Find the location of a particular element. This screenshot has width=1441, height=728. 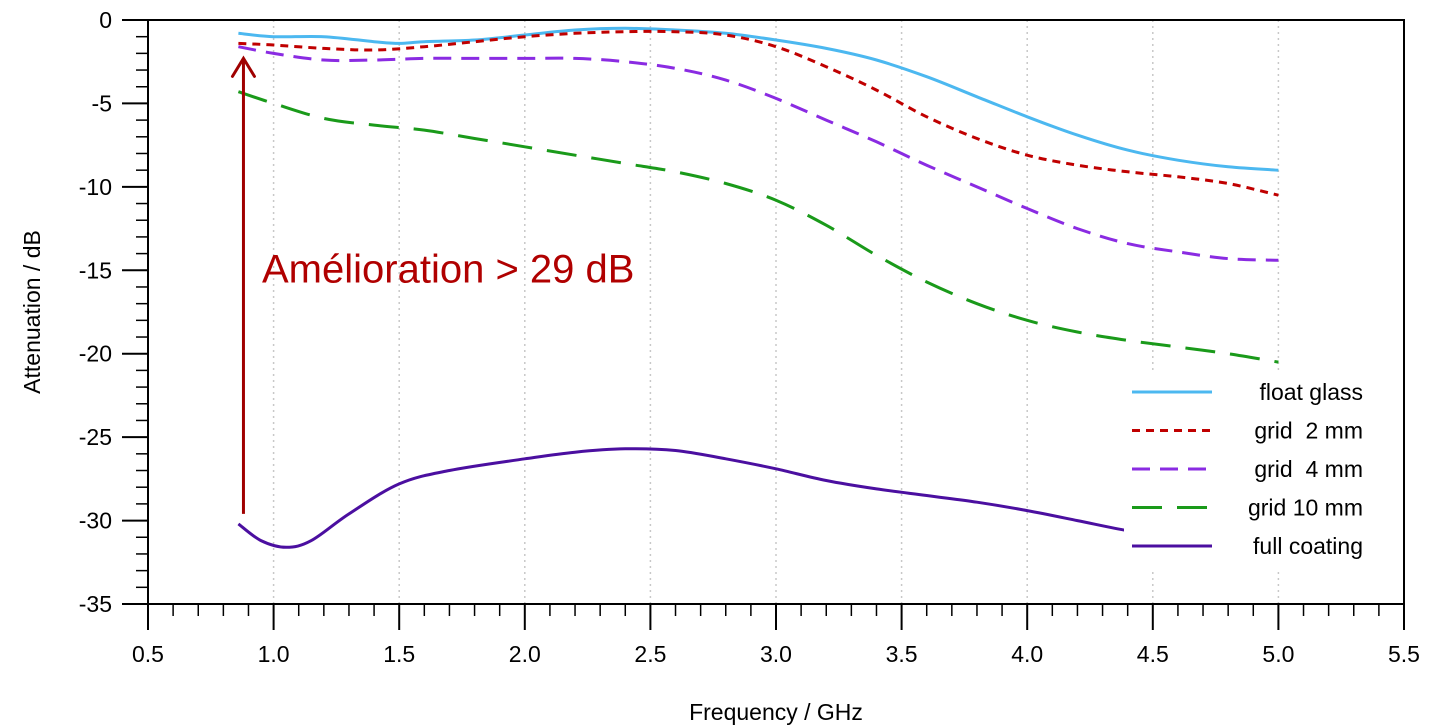

y-tick-label: -30 is located at coordinates (95, 521).